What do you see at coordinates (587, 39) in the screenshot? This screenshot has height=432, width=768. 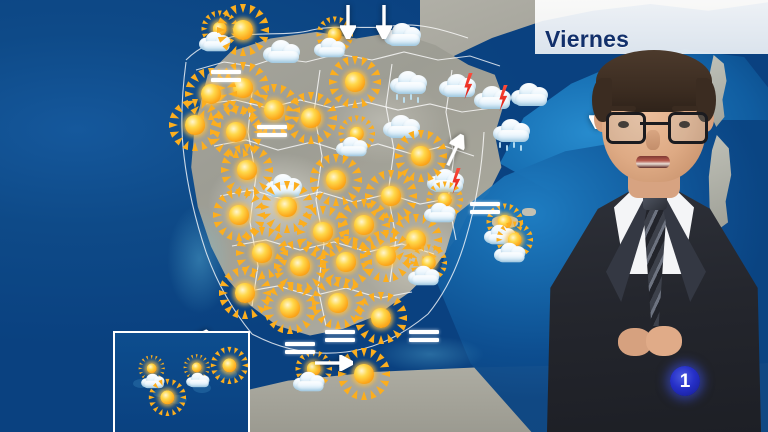 I see `day-label: Viernes` at bounding box center [587, 39].